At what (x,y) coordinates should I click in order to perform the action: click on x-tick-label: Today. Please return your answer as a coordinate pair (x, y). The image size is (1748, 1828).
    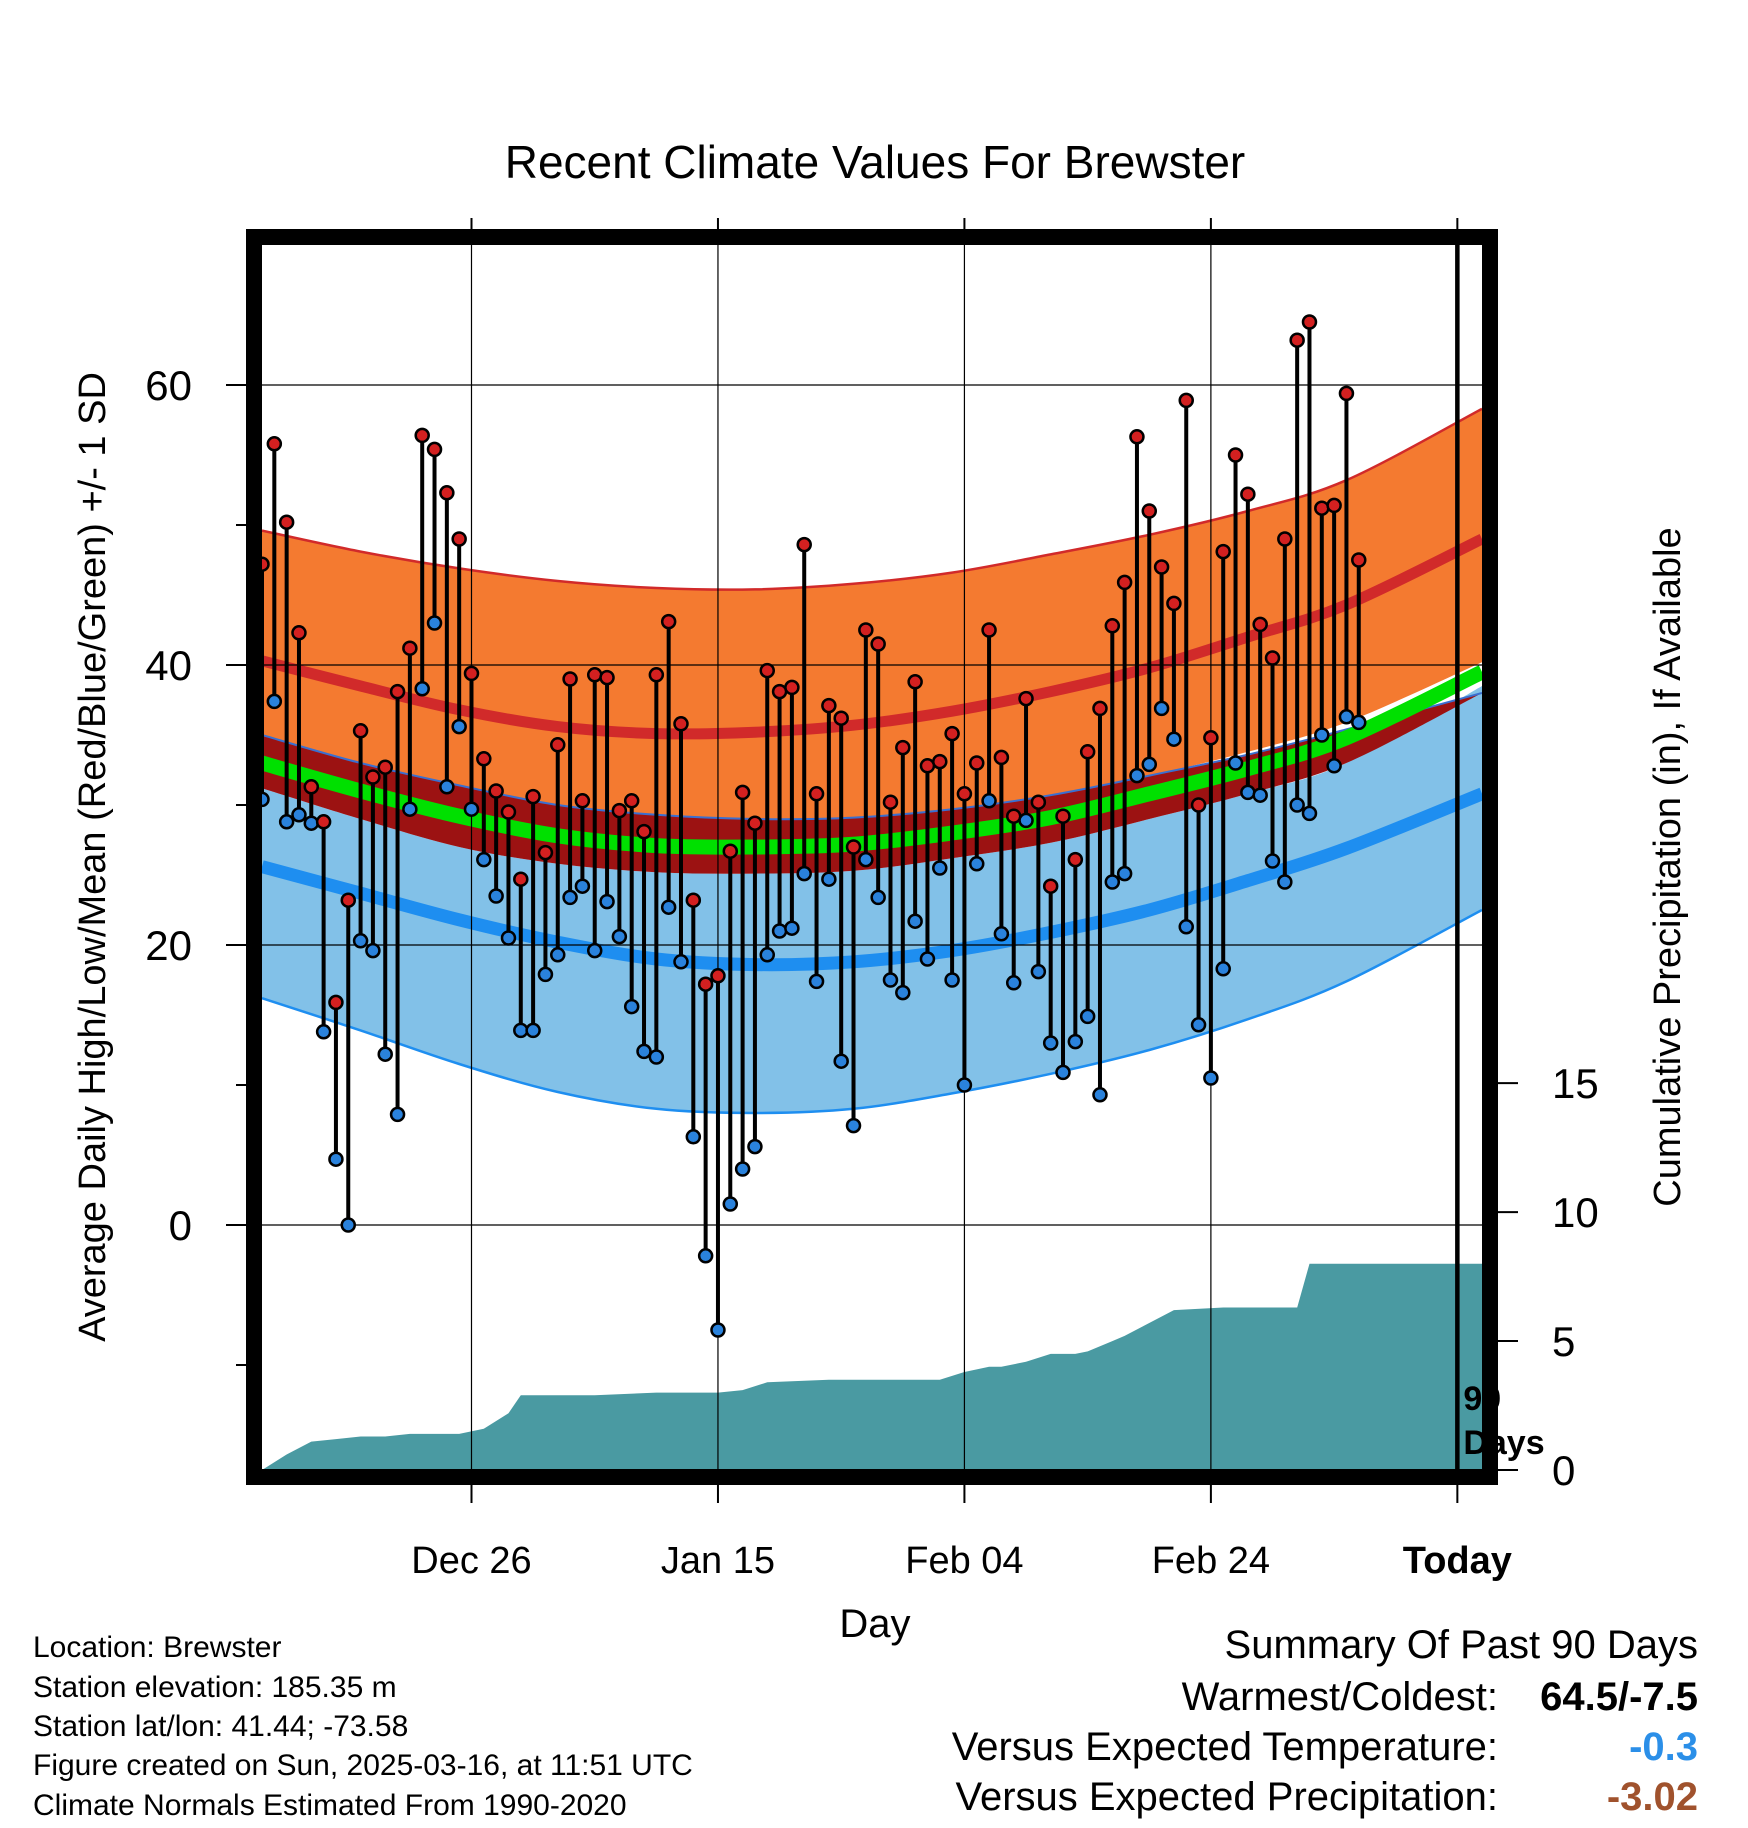
    Looking at the image, I should click on (1457, 1561).